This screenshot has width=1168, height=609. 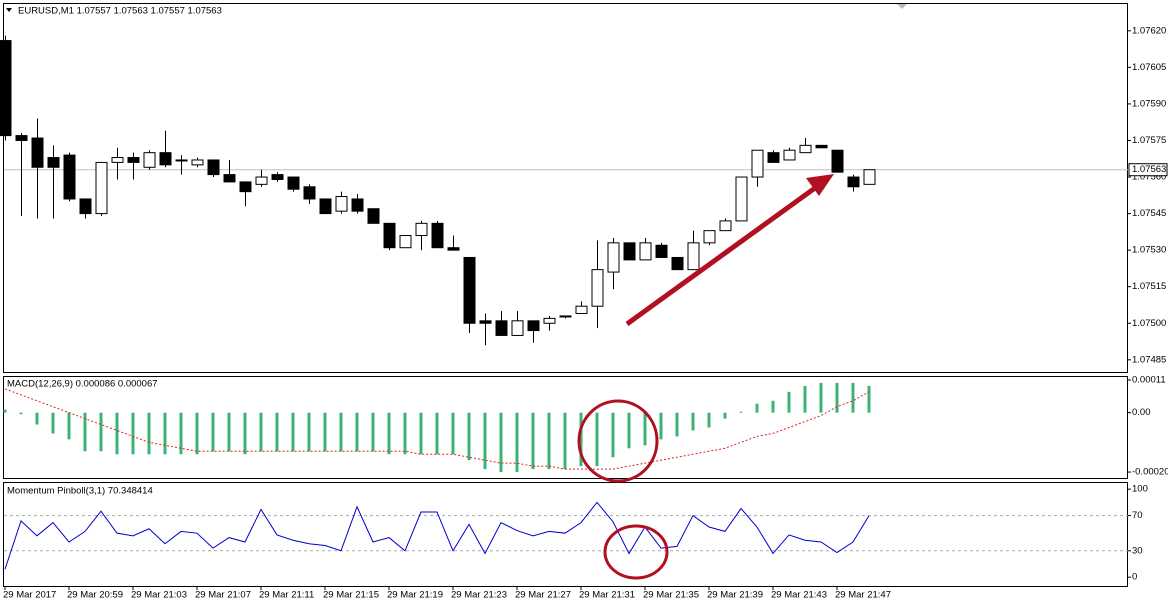 What do you see at coordinates (159, 595) in the screenshot?
I see `x-tick-label: 29 Mar 21:03` at bounding box center [159, 595].